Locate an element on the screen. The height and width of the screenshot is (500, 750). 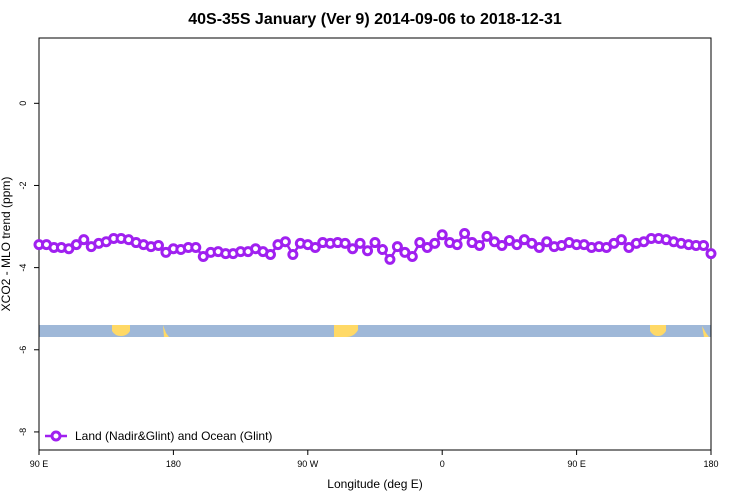
y-tick-label: -2 is located at coordinates (23, 185).